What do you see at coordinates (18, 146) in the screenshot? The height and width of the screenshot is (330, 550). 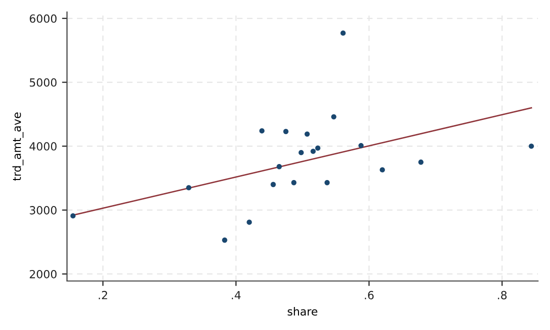 I see `y-axis-title: trd_amt_ave` at bounding box center [18, 146].